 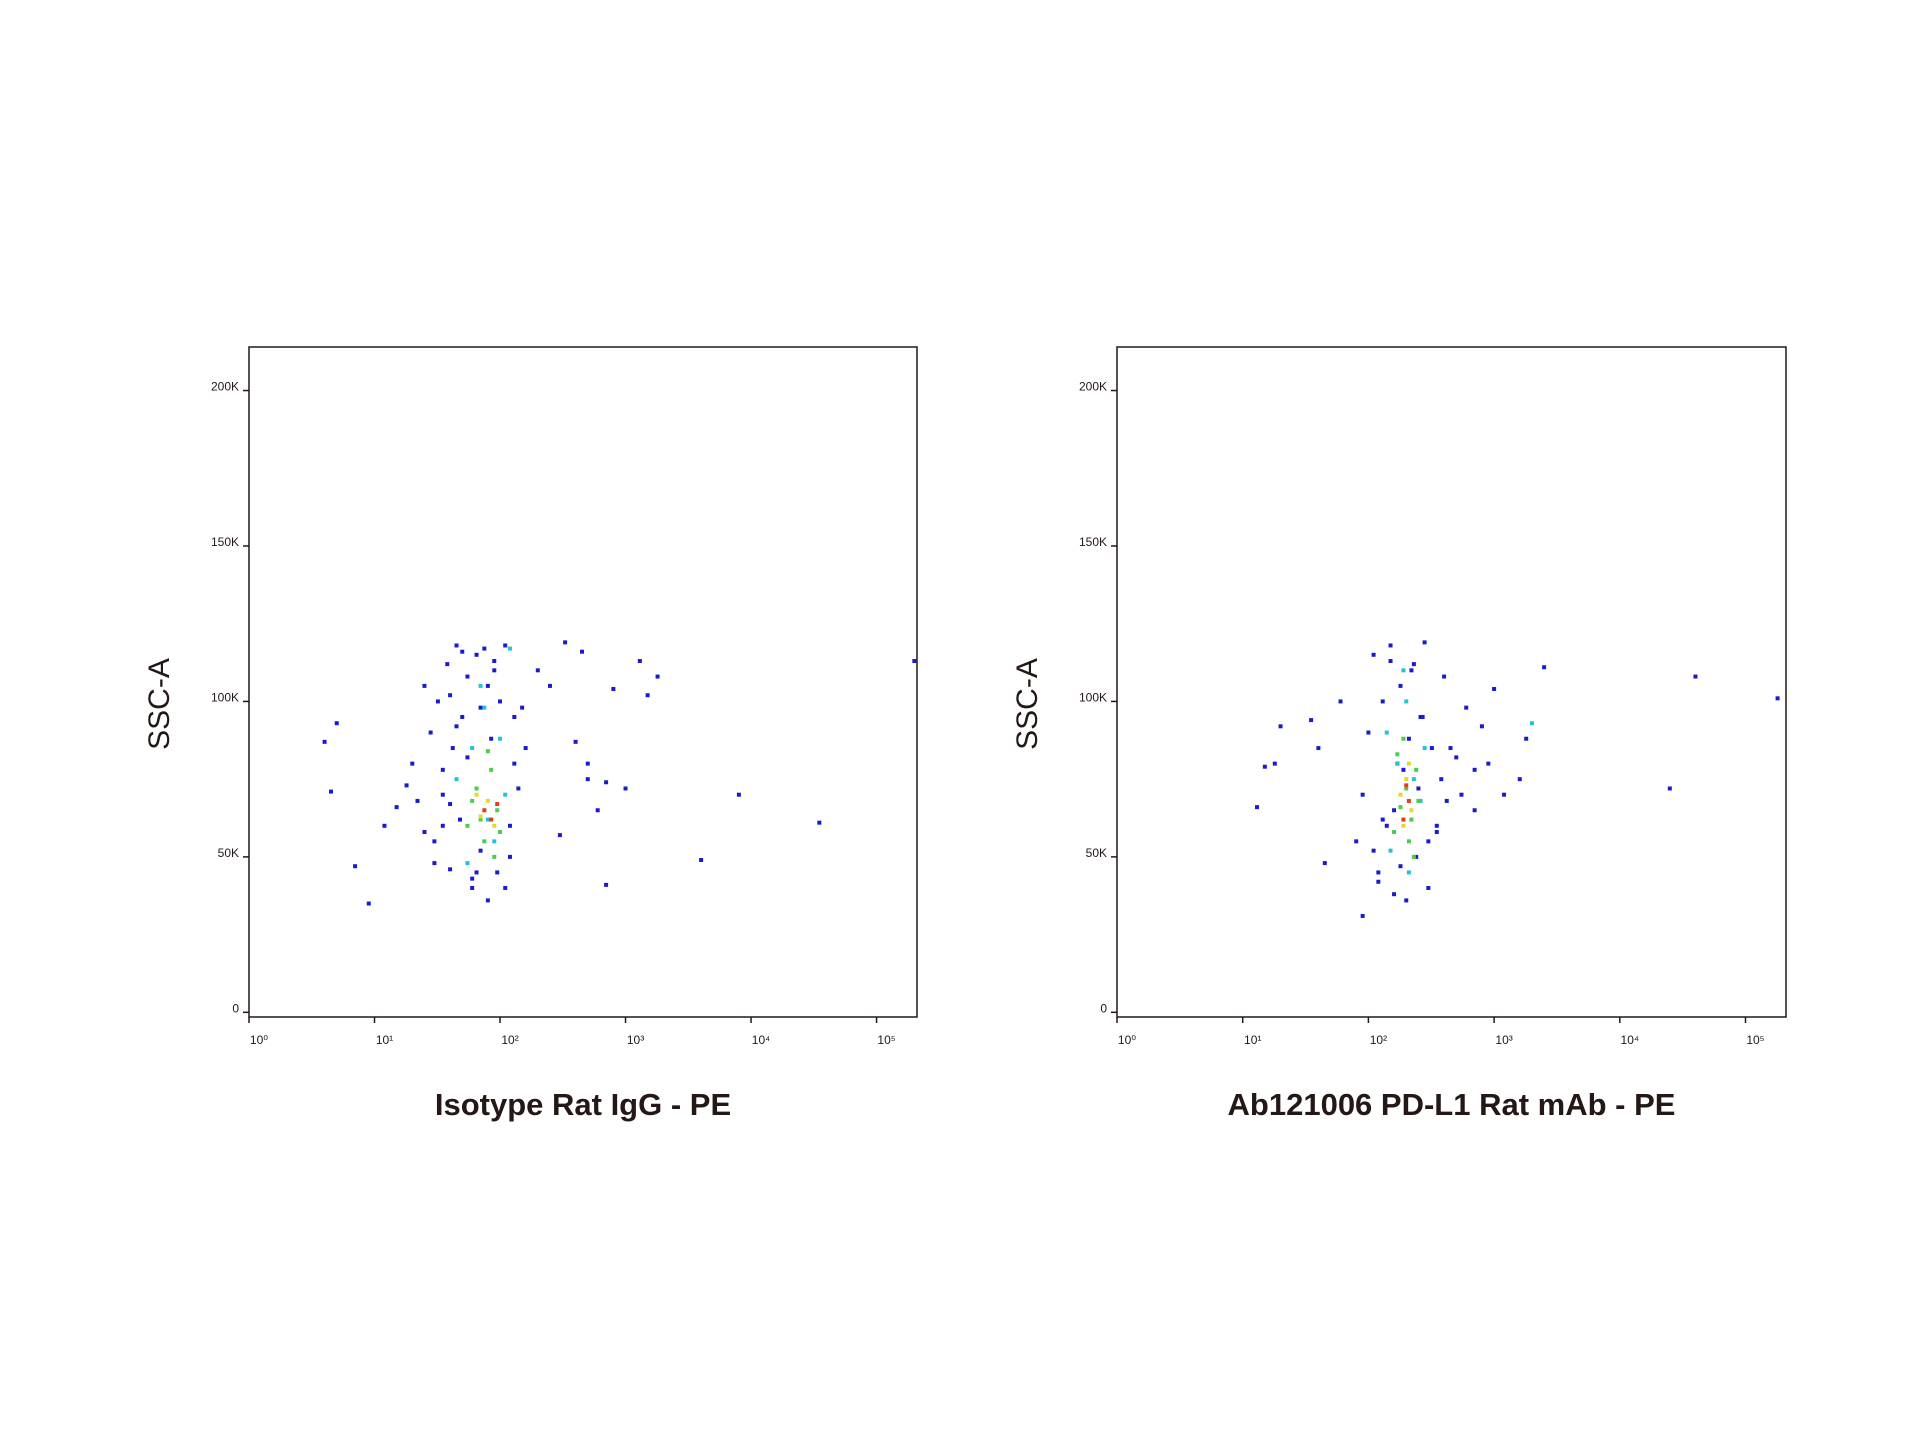 I want to click on y-tick-label: 200K, so click(x=1093, y=387).